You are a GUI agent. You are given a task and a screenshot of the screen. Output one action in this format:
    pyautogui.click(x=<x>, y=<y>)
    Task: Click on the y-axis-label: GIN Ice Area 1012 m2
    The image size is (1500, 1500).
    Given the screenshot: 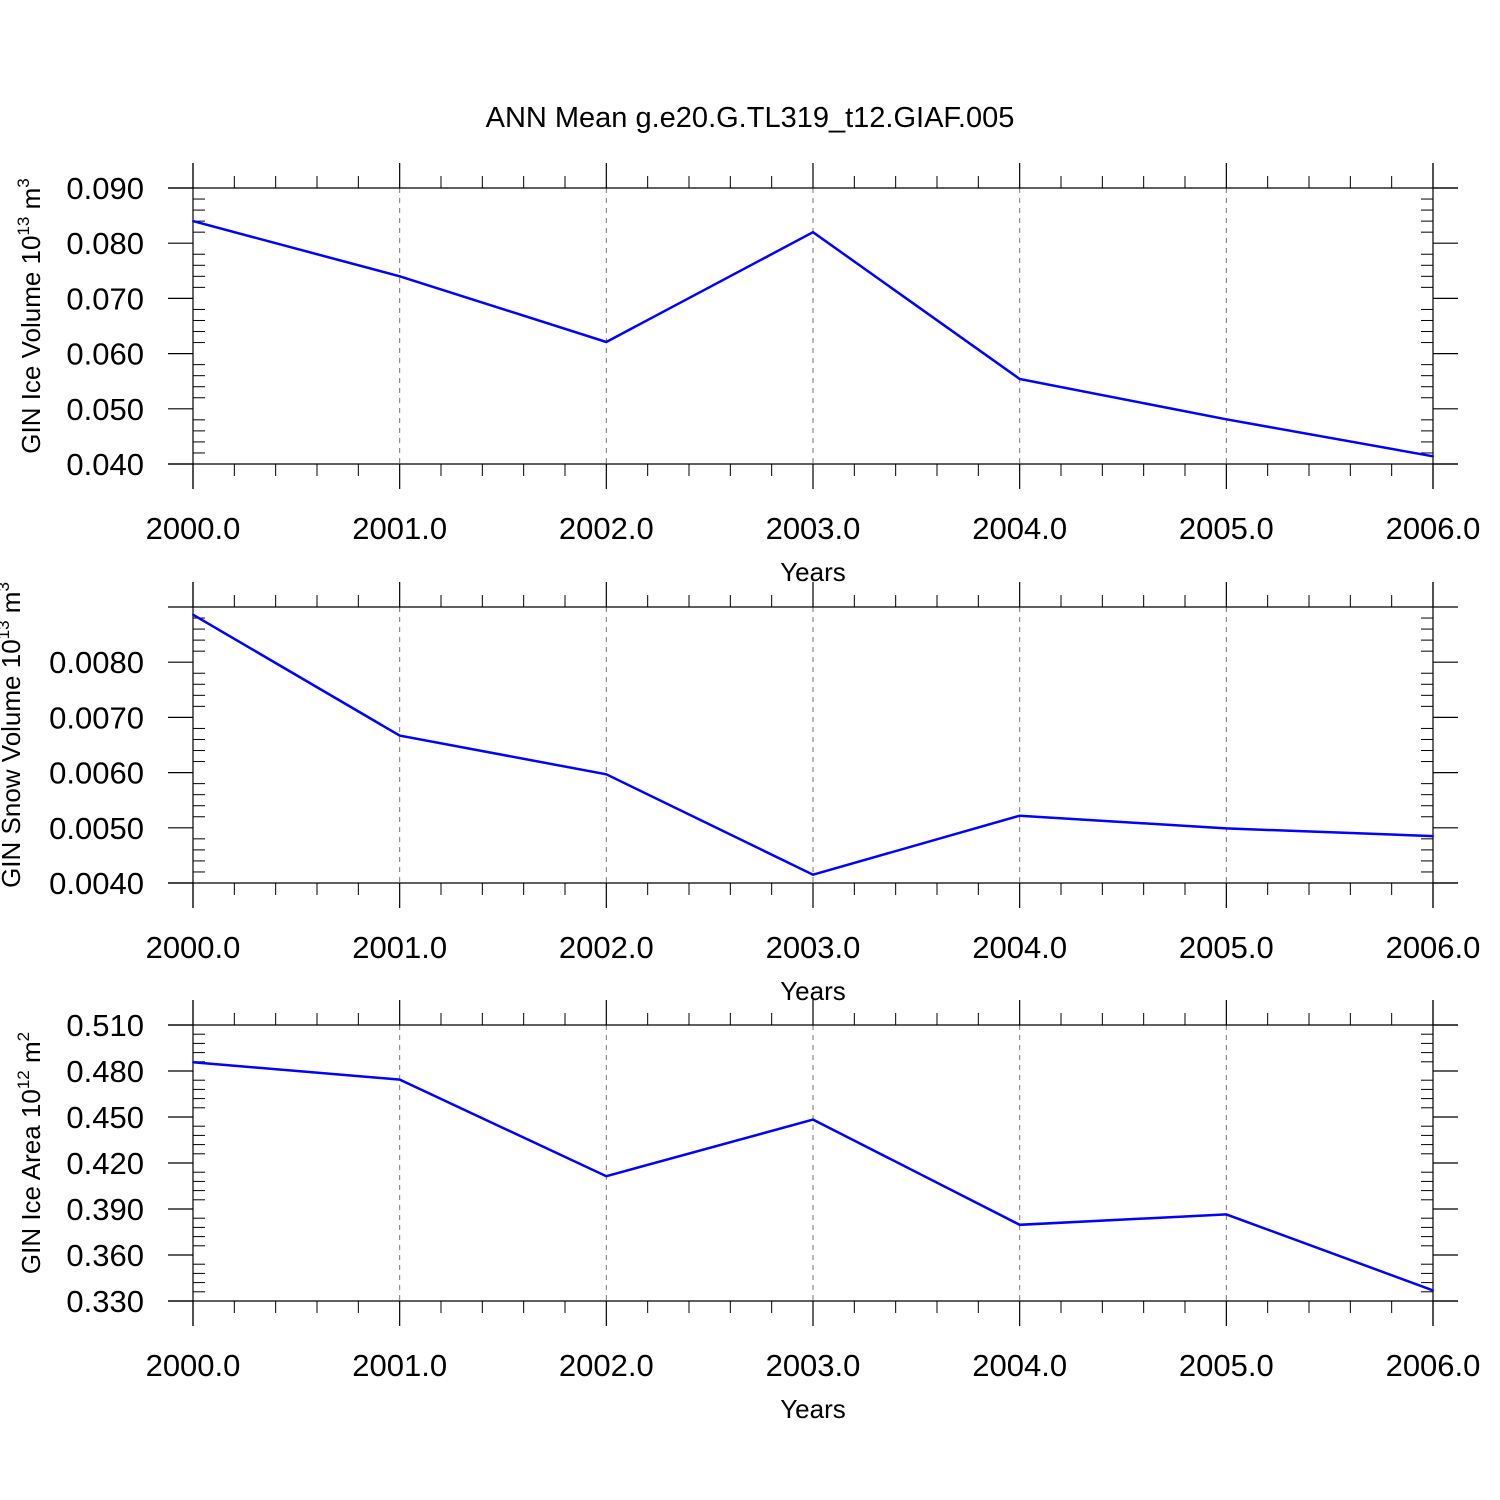 What is the action you would take?
    pyautogui.click(x=30, y=1153)
    